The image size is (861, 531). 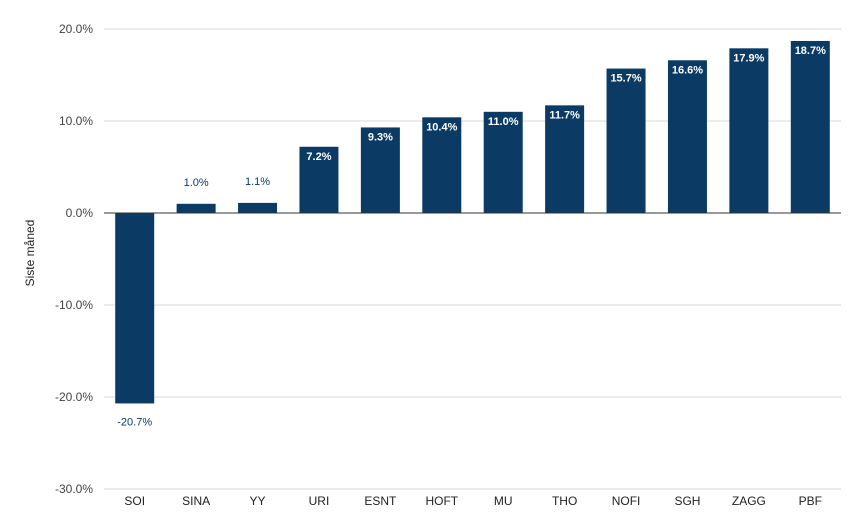 I want to click on y-axis-label: Siste måned, so click(x=30, y=253).